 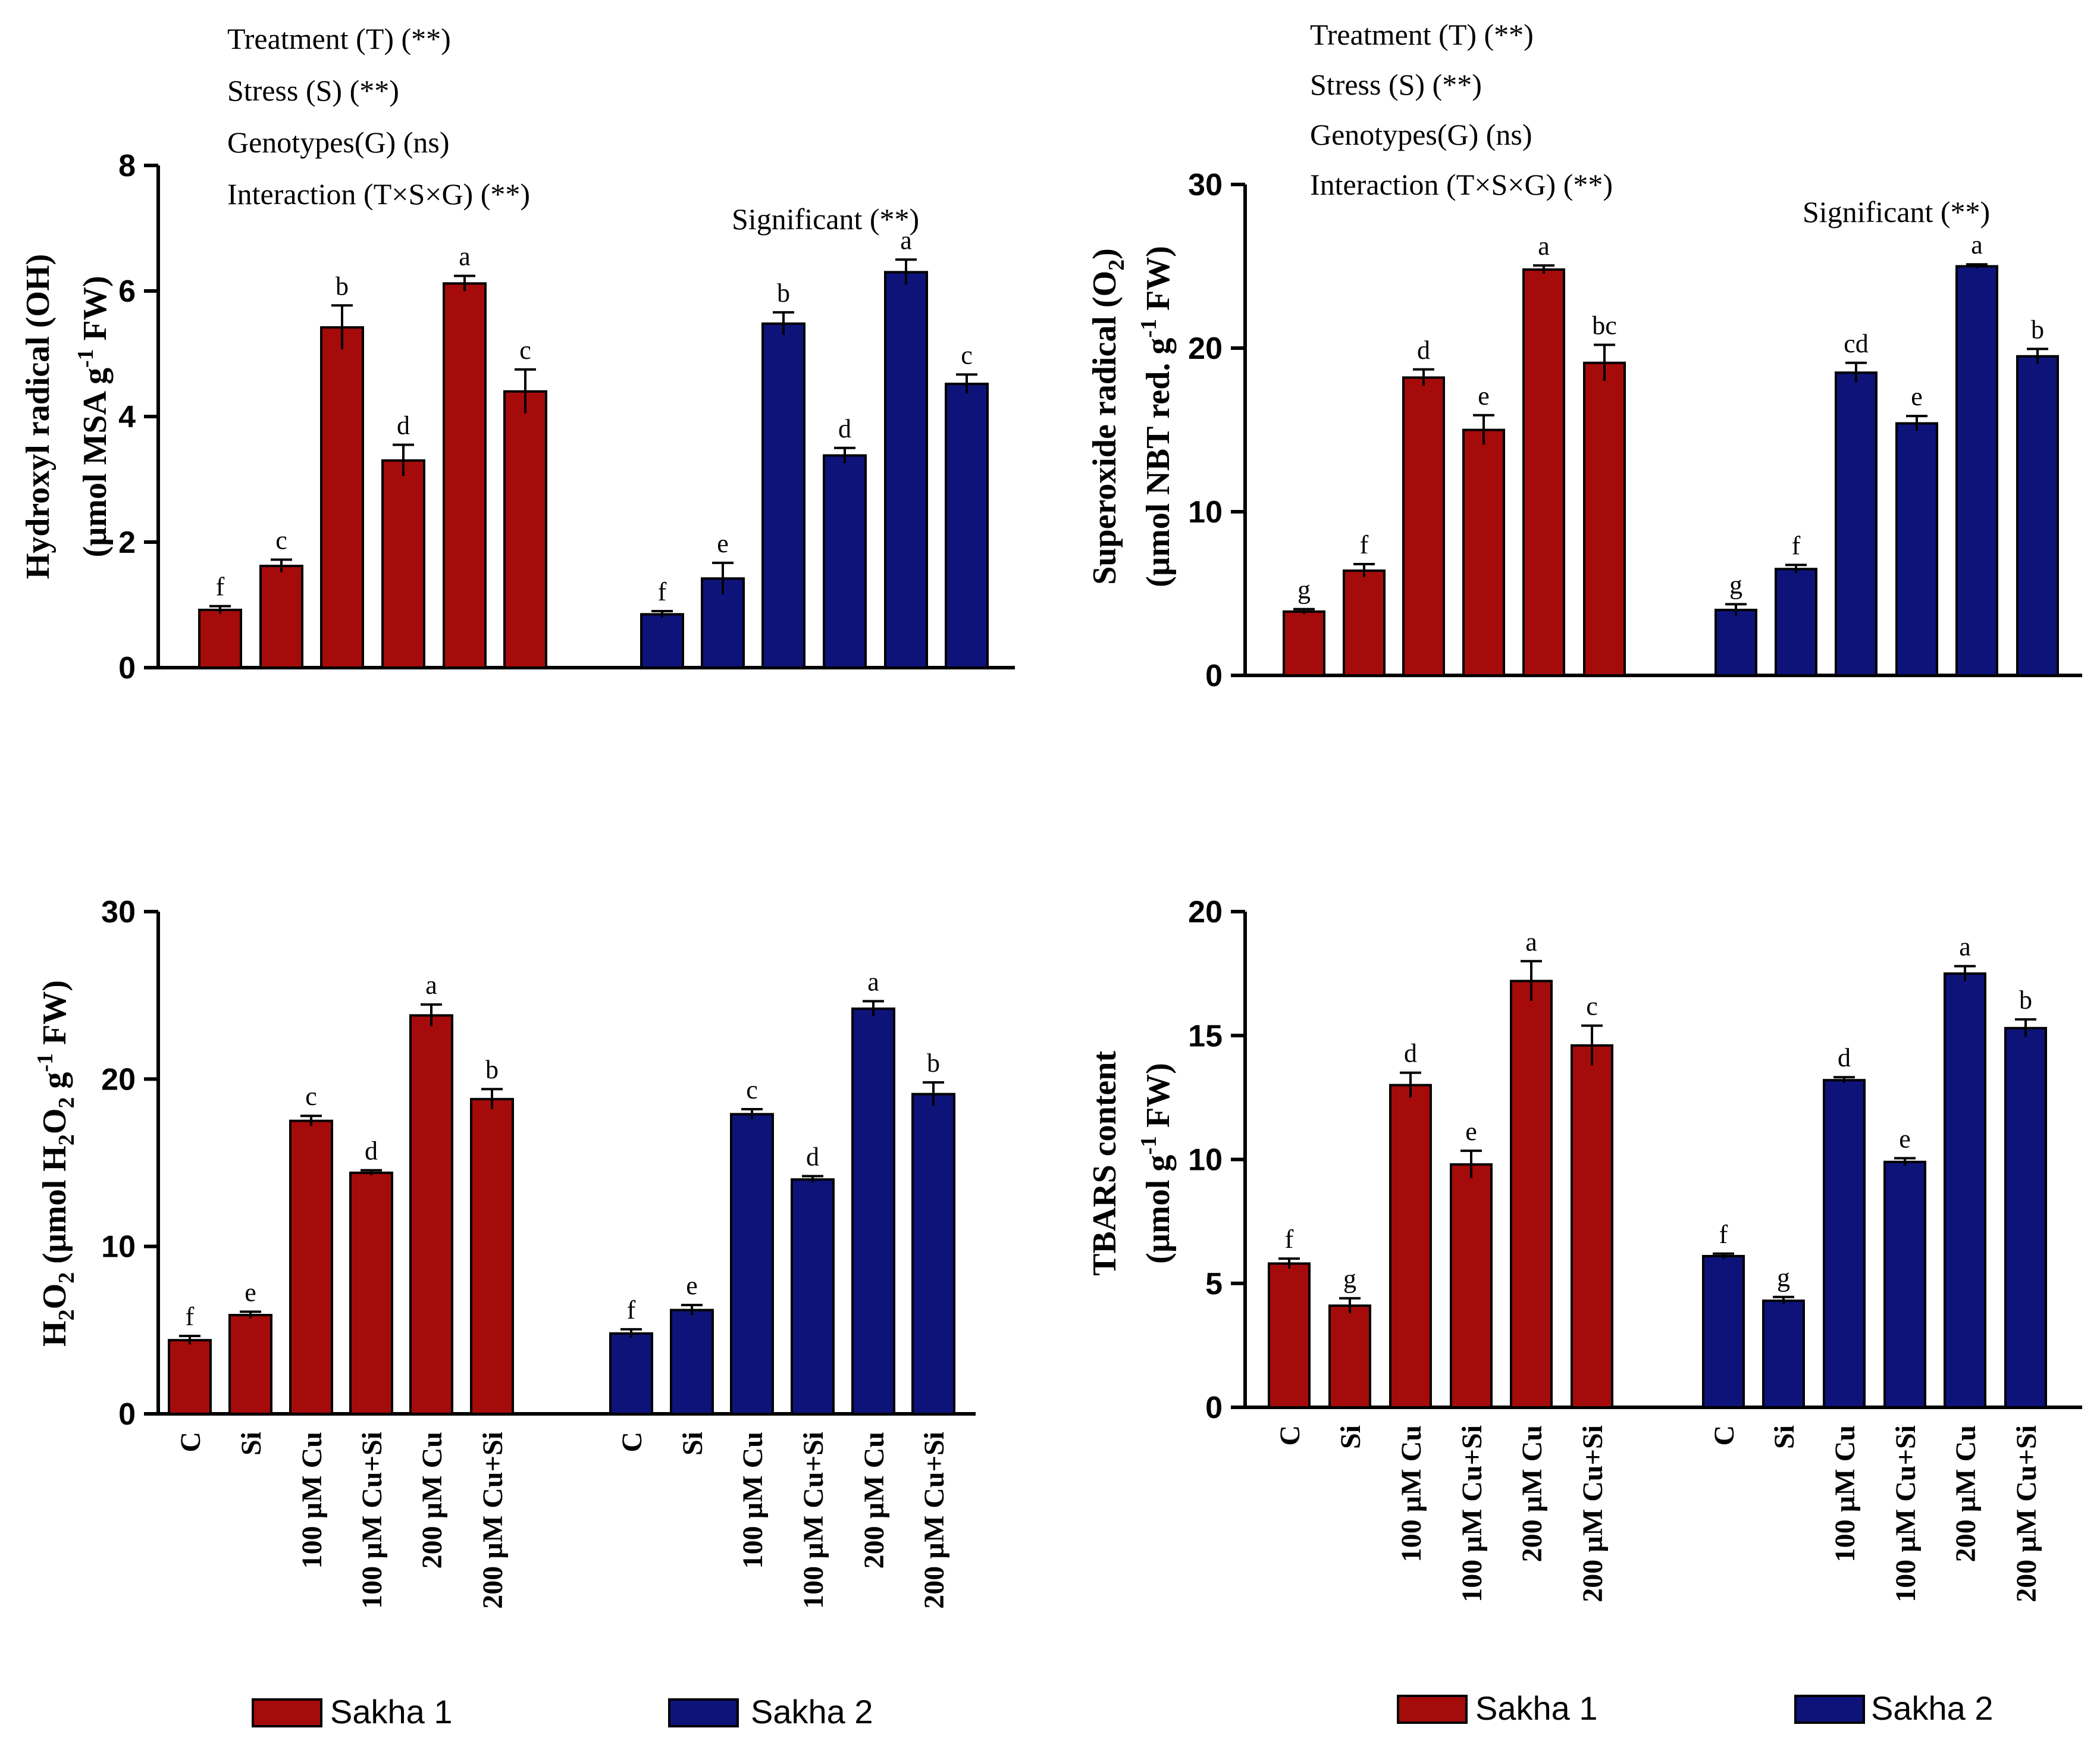 What do you see at coordinates (54, 1297) in the screenshot?
I see `label-part: O` at bounding box center [54, 1297].